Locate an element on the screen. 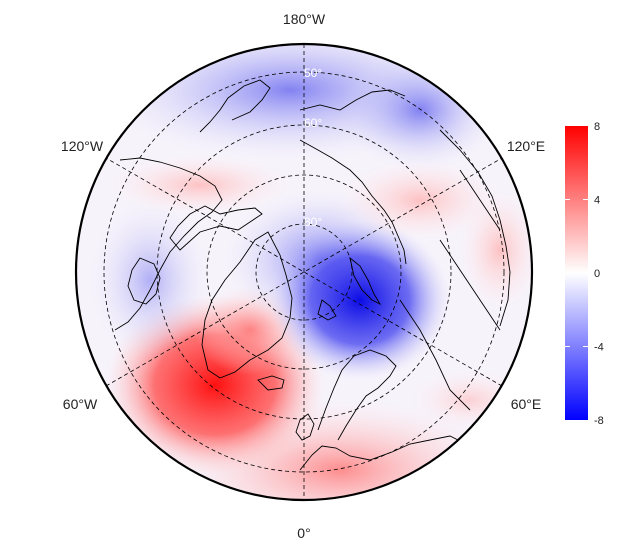 The image size is (625, 552). colorbar: 8 4 0 -4 -8 is located at coordinates (584, 274).